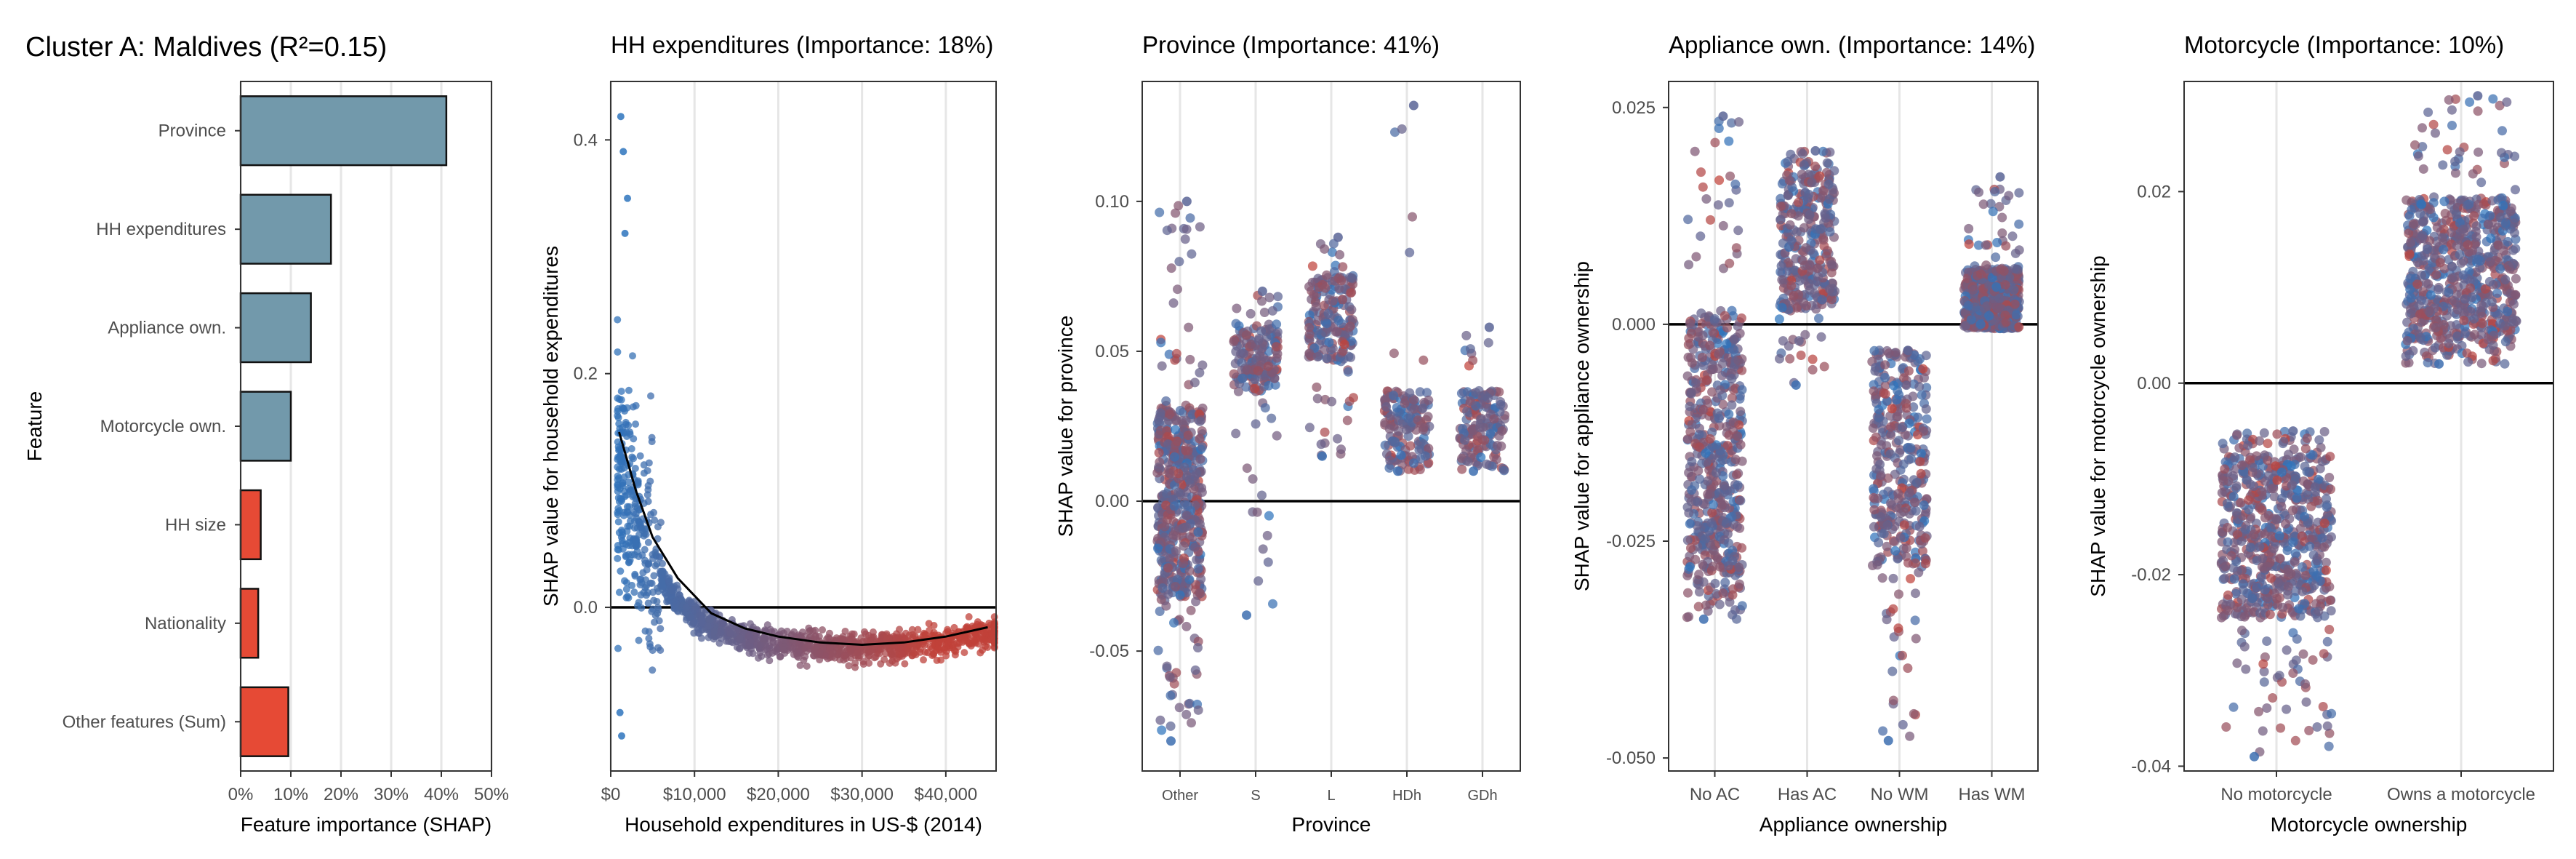 The height and width of the screenshot is (859, 2576). I want to click on bar-province, so click(343, 131).